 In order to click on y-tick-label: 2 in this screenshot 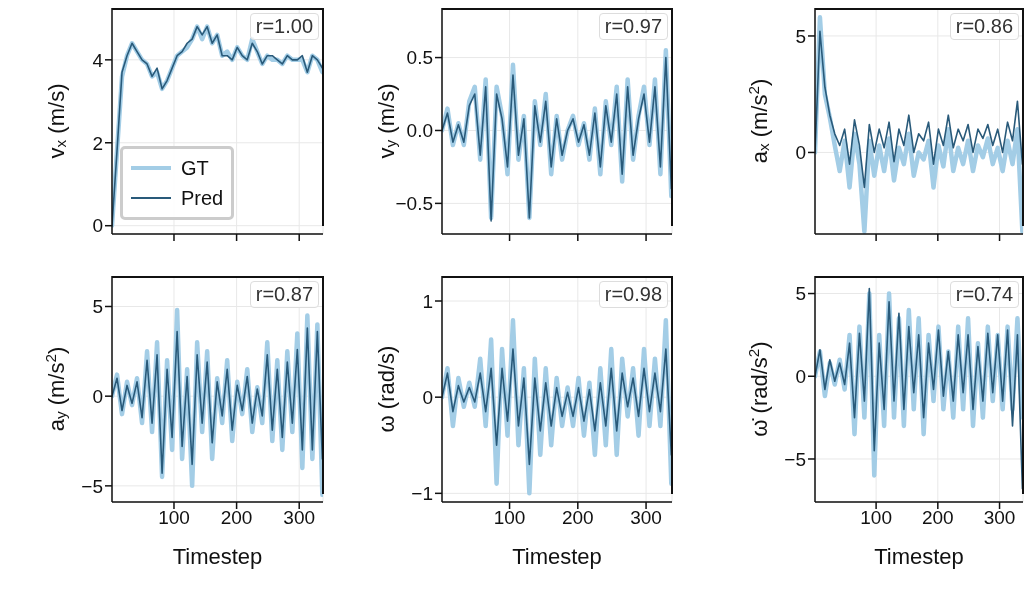, I will do `click(97, 143)`.